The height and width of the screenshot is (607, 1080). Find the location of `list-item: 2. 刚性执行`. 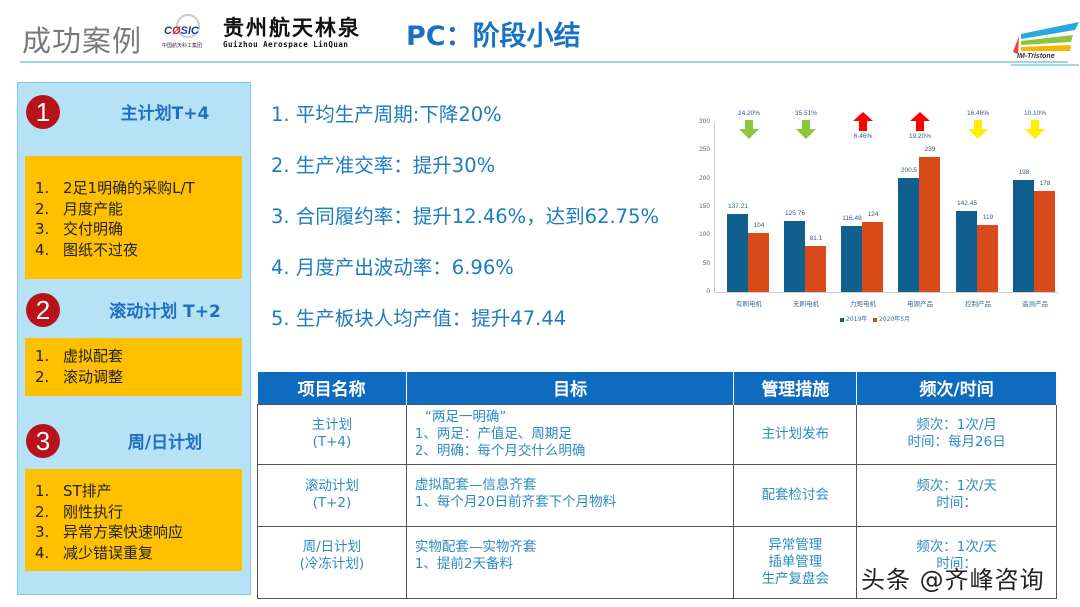

list-item: 2. 刚性执行 is located at coordinates (79, 511).